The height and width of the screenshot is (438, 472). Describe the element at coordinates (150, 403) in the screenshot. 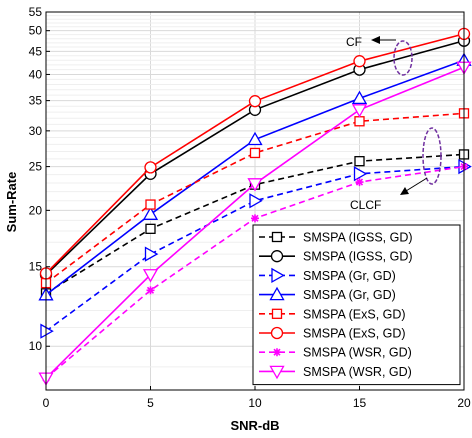

I see `x-tick-label: 5` at that location.